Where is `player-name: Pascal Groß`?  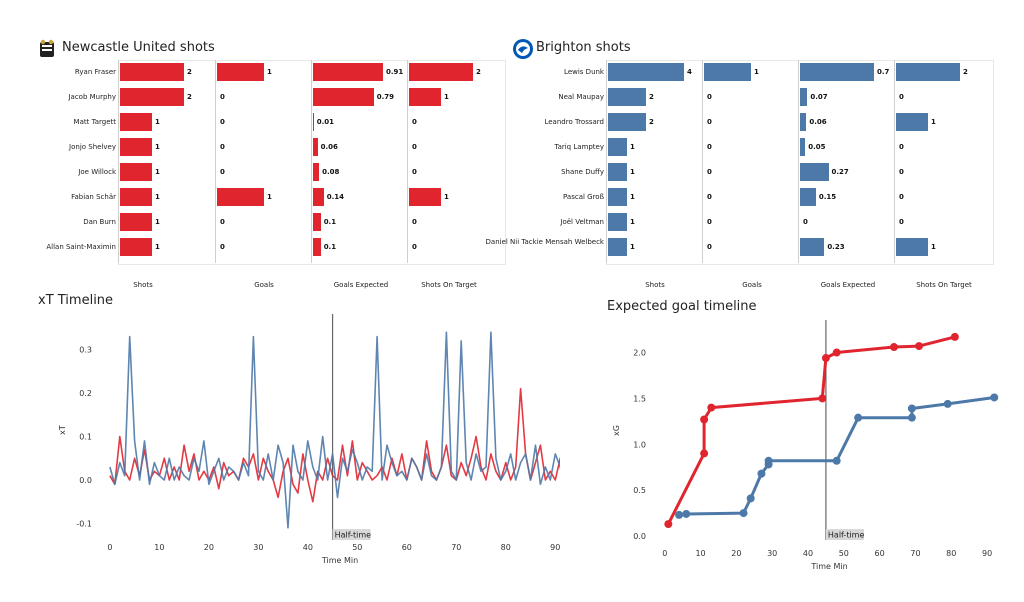
player-name: Pascal Groß is located at coordinates (583, 196).